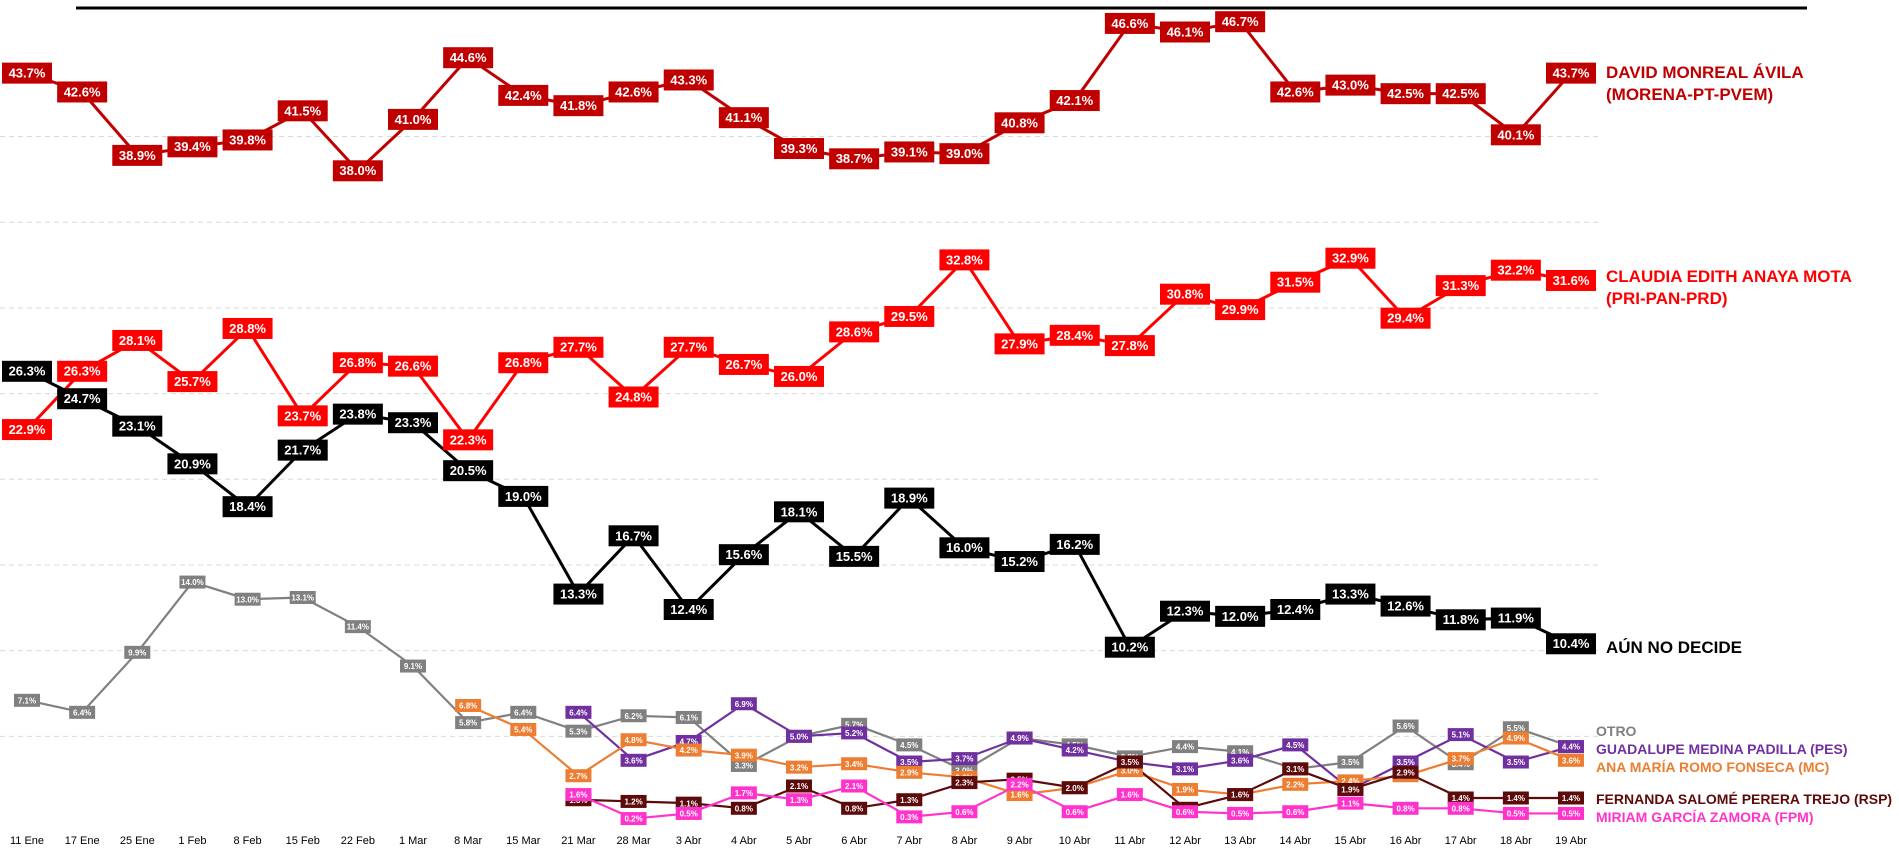 This screenshot has height=854, width=1899. I want to click on legend-label: AÚN NO DECIDE, so click(1674, 647).